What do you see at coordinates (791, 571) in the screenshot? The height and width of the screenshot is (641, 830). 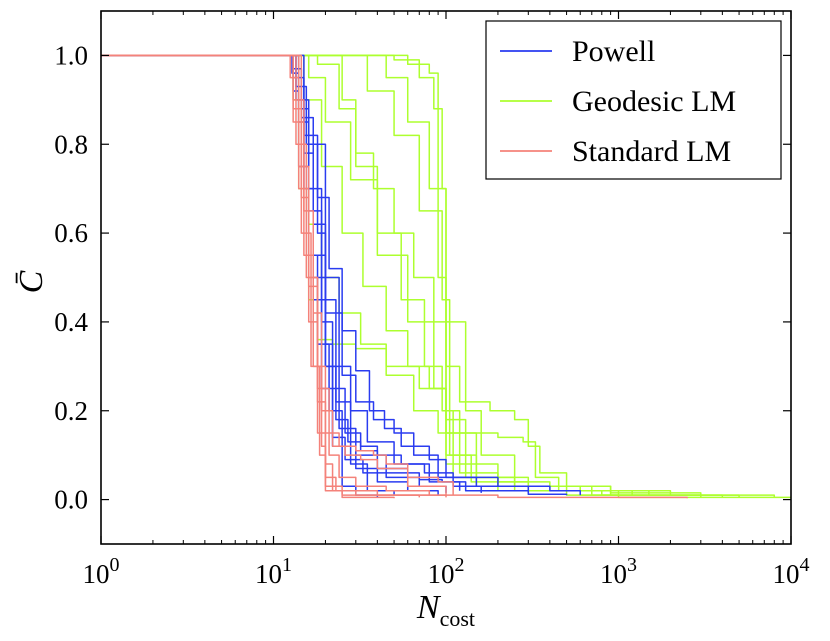 I see `x-tick-label: 10⁴` at bounding box center [791, 571].